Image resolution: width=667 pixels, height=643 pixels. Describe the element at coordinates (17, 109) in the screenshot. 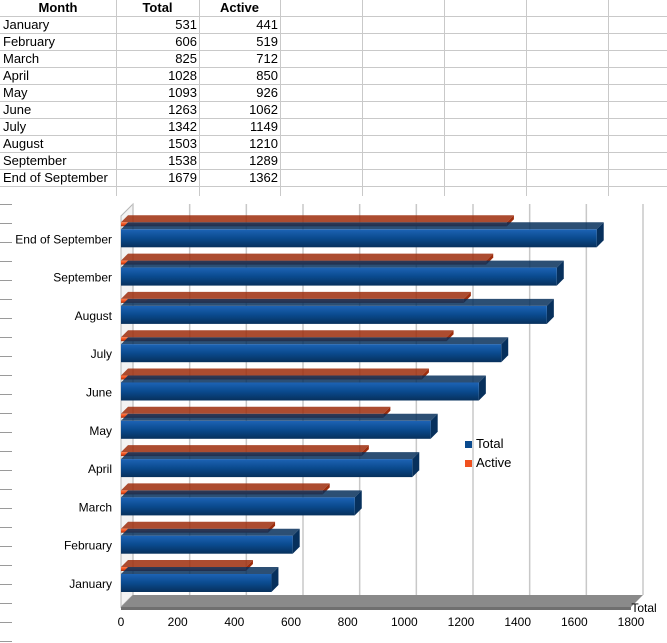

I see `cell-month: June` at that location.